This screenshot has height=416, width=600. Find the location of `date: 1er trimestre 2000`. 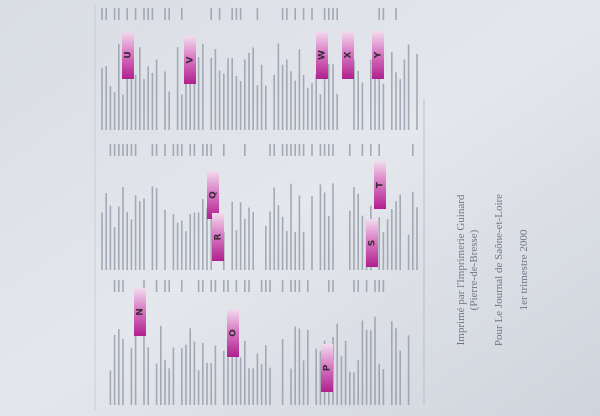

date: 1er trimestre 2000 is located at coordinates (524, 269).